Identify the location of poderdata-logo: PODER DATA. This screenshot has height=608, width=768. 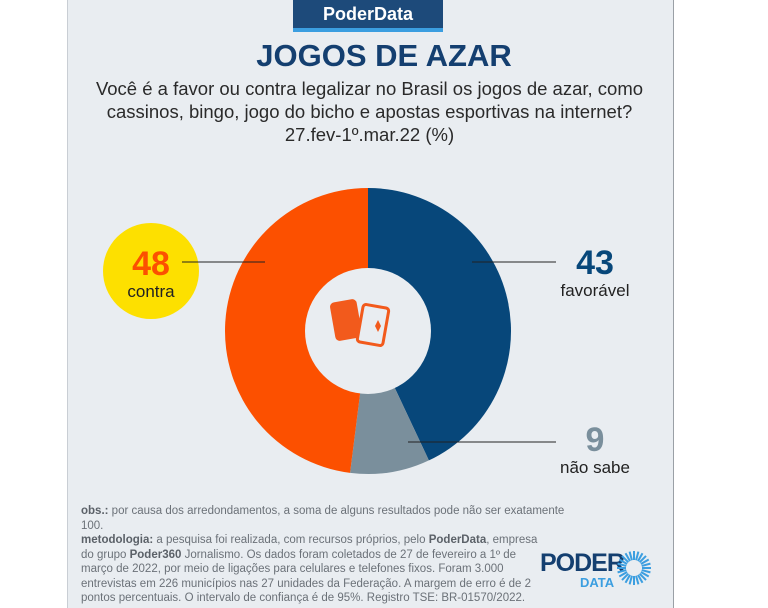
(595, 570).